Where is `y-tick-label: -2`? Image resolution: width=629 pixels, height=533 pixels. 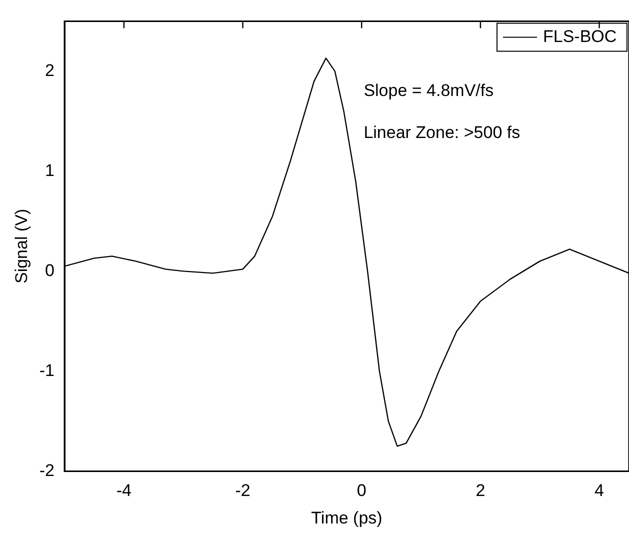 y-tick-label: -2 is located at coordinates (47, 470).